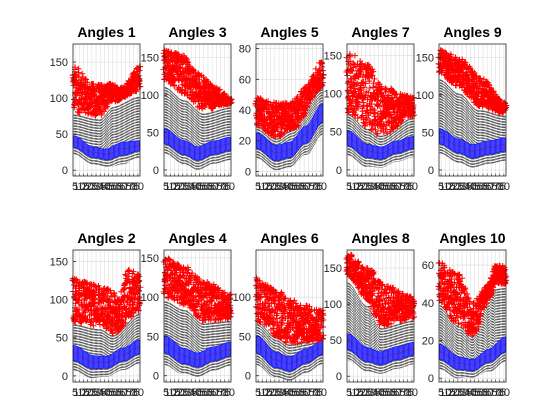  I want to click on x-tick-label: 60, so click(121, 187).